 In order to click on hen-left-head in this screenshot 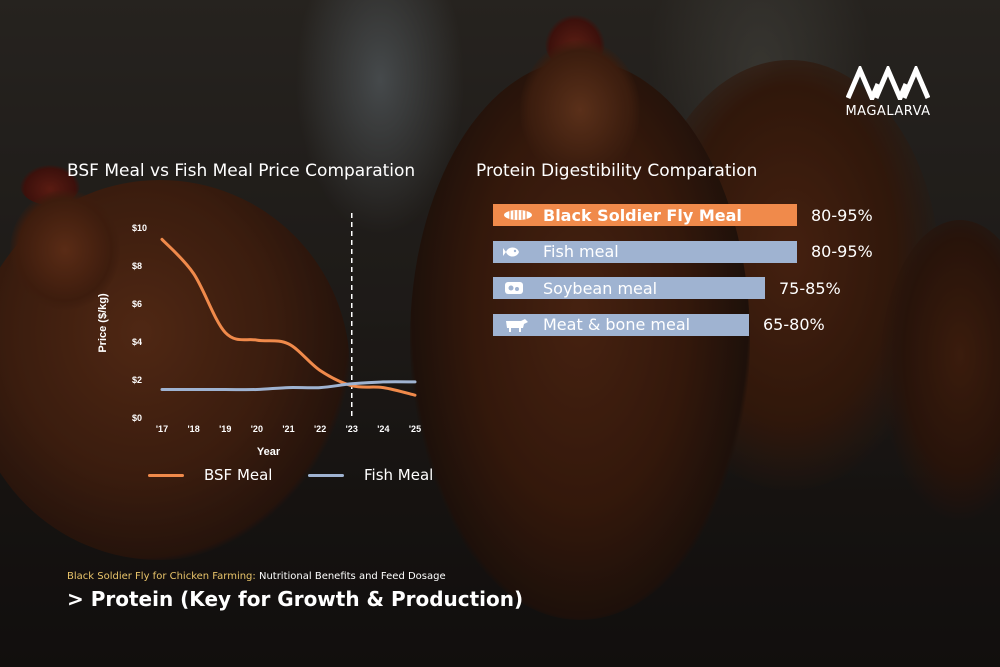, I will do `click(65, 250)`.